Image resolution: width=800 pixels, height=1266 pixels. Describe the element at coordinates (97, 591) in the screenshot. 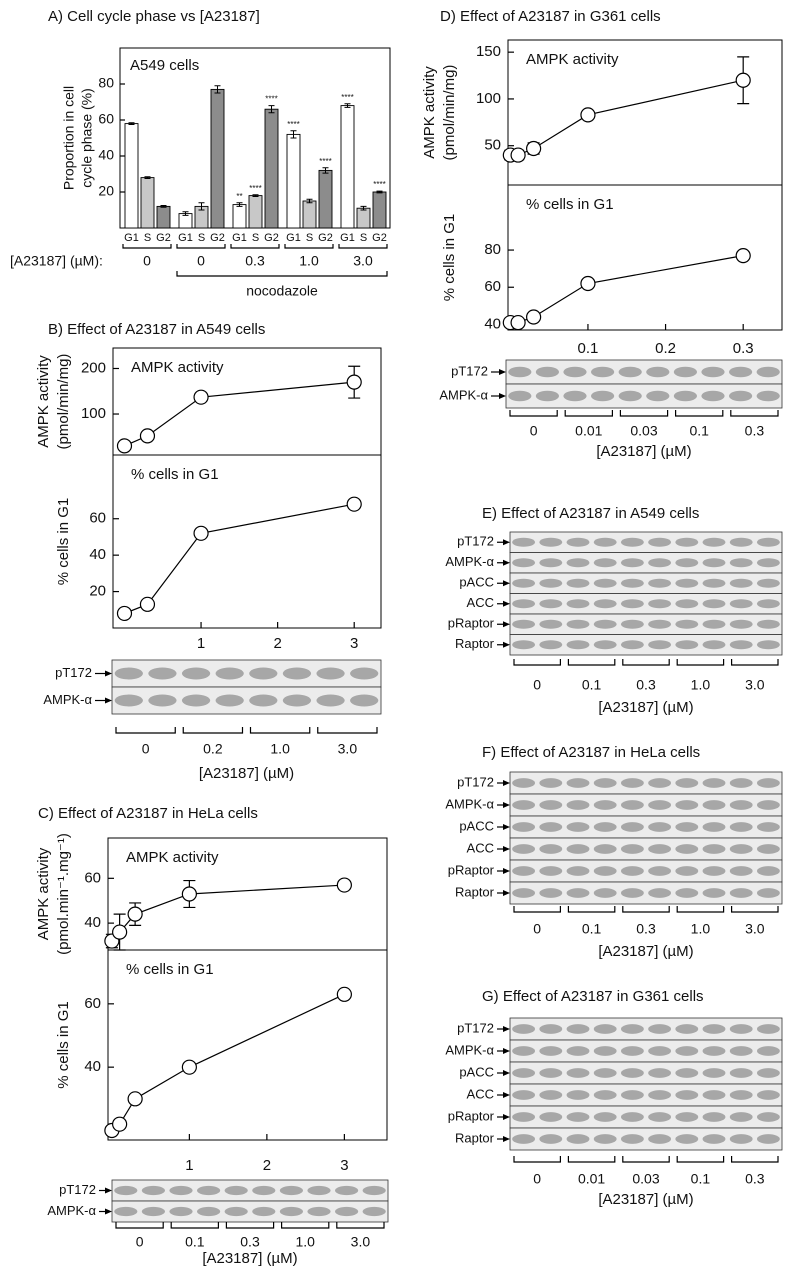

I see `y-tick-label: 20` at that location.